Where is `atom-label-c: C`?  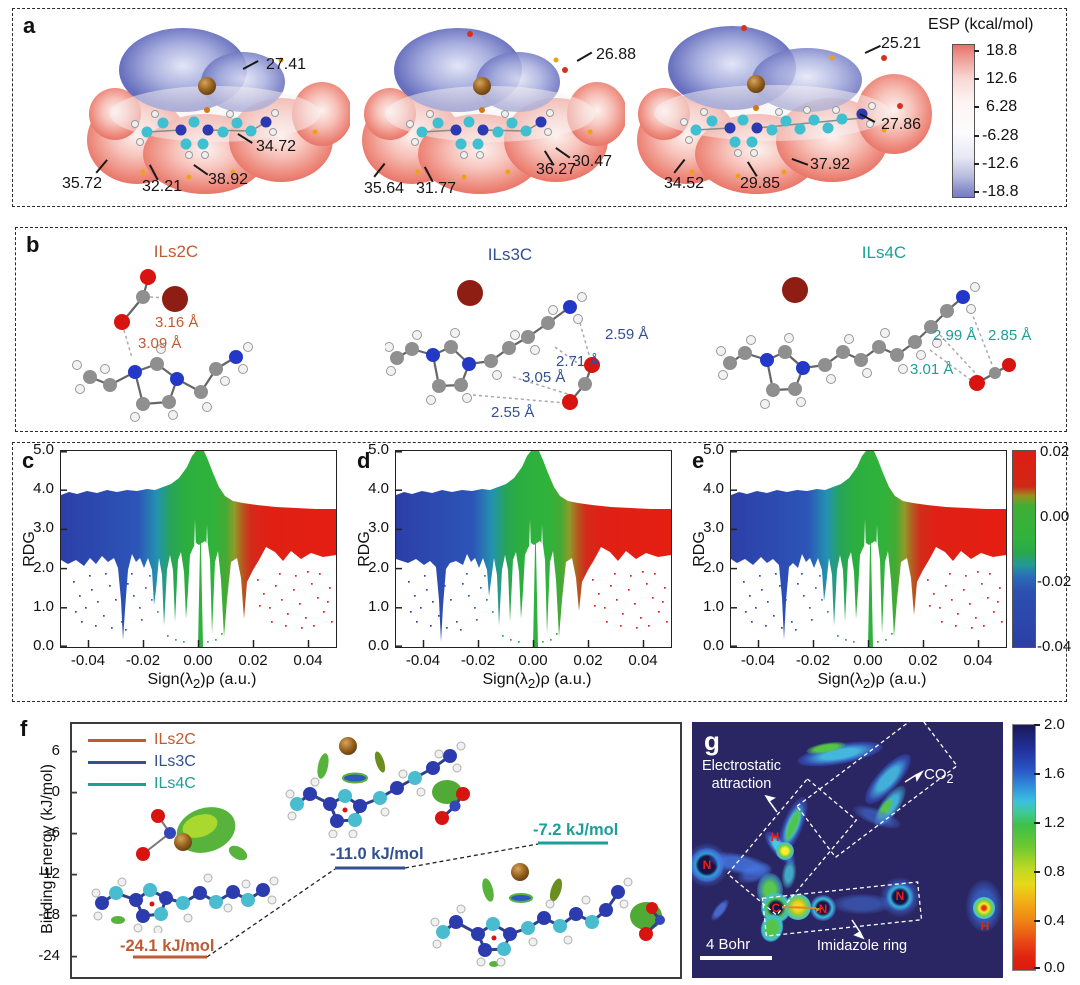
atom-label-c: C is located at coordinates (776, 908).